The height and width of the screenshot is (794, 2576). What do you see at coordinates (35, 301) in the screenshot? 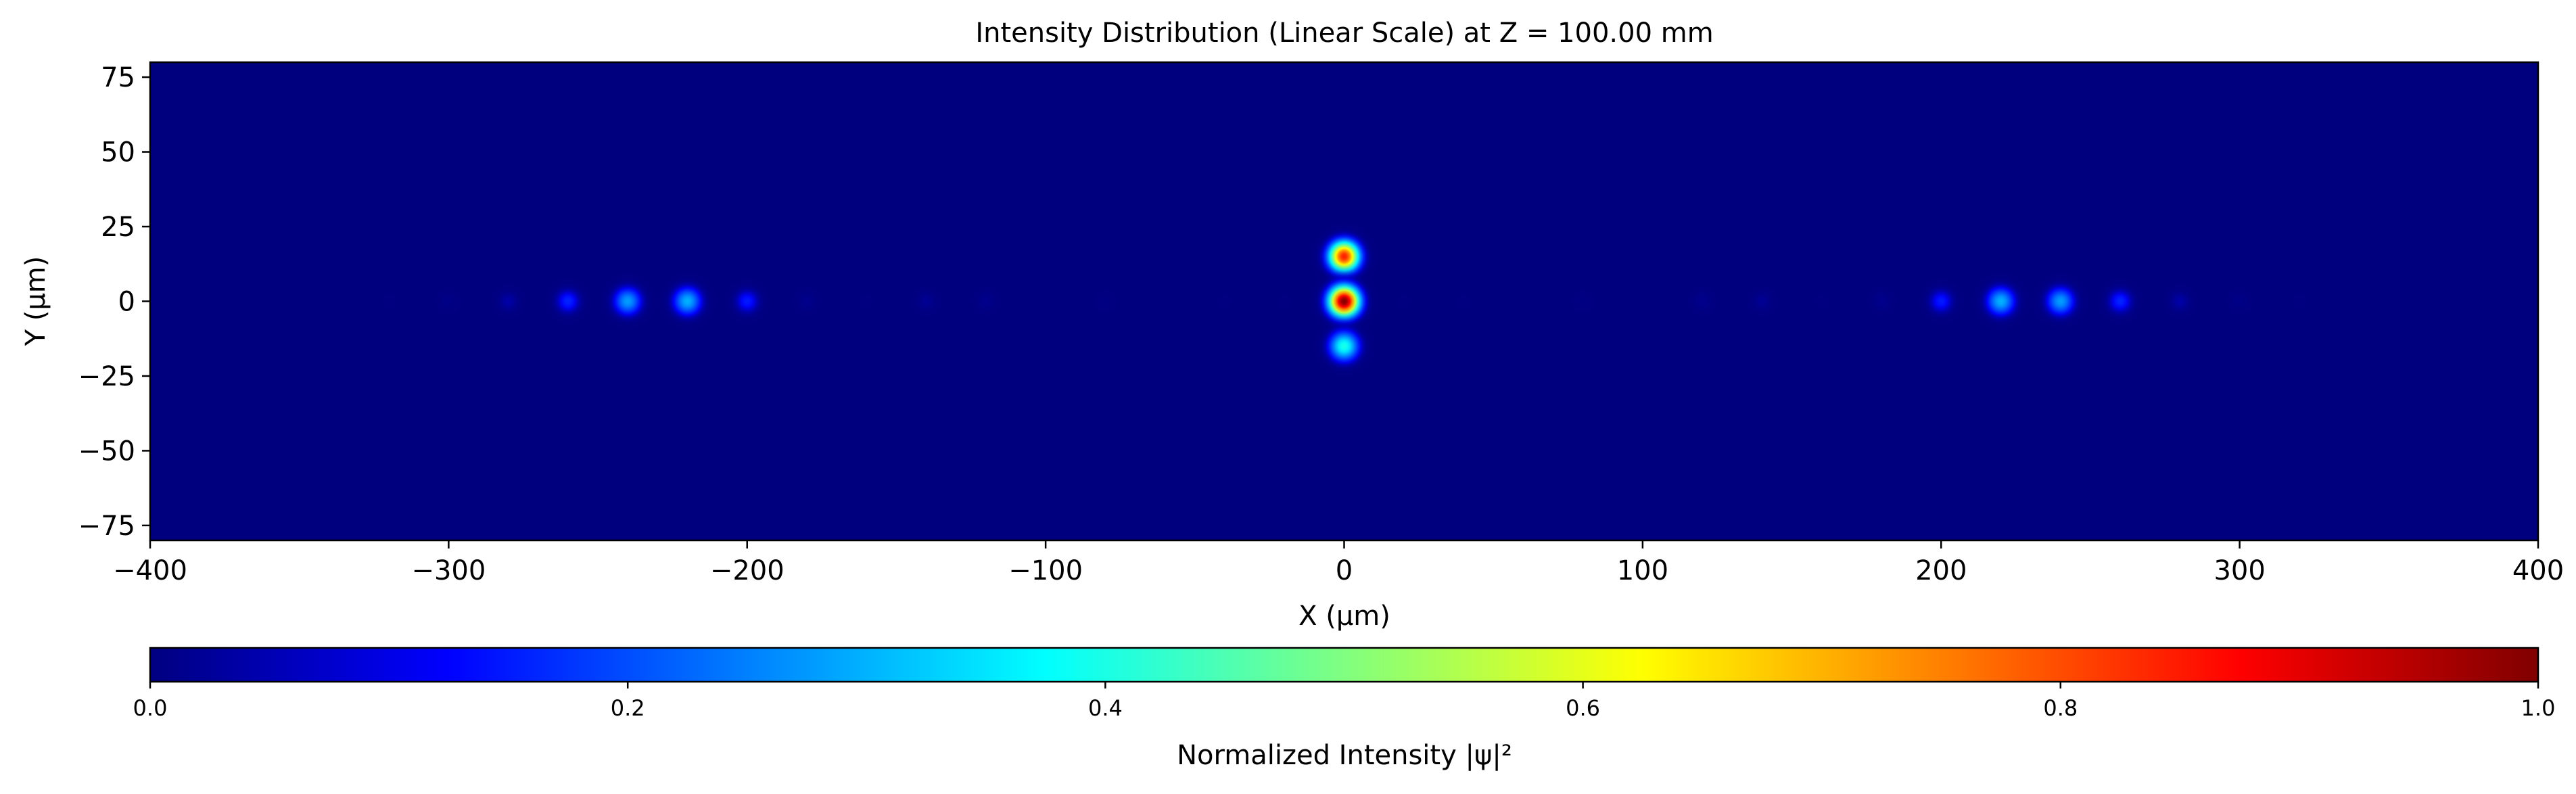
I see `y-axis-label: Y (μm)` at bounding box center [35, 301].